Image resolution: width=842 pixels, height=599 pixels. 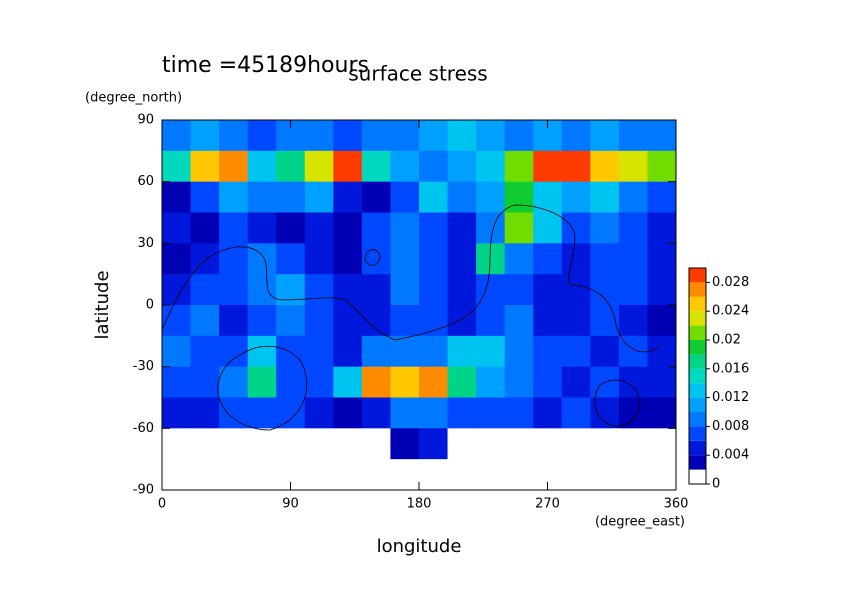 What do you see at coordinates (265, 65) in the screenshot?
I see `chart-subtitle: time =45189hours` at bounding box center [265, 65].